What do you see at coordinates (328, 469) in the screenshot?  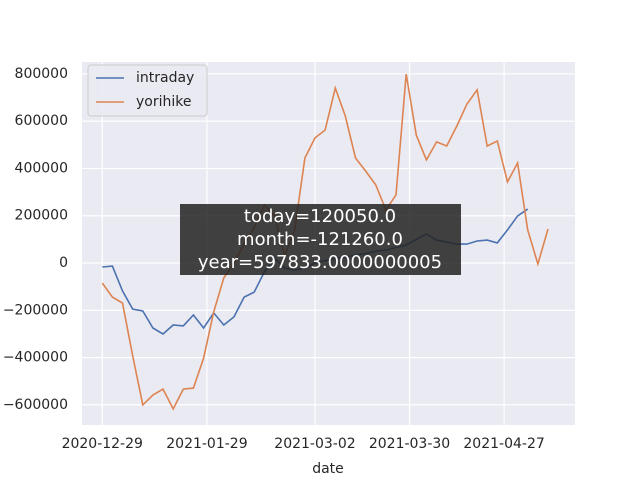 I see `x-axis-label: date` at bounding box center [328, 469].